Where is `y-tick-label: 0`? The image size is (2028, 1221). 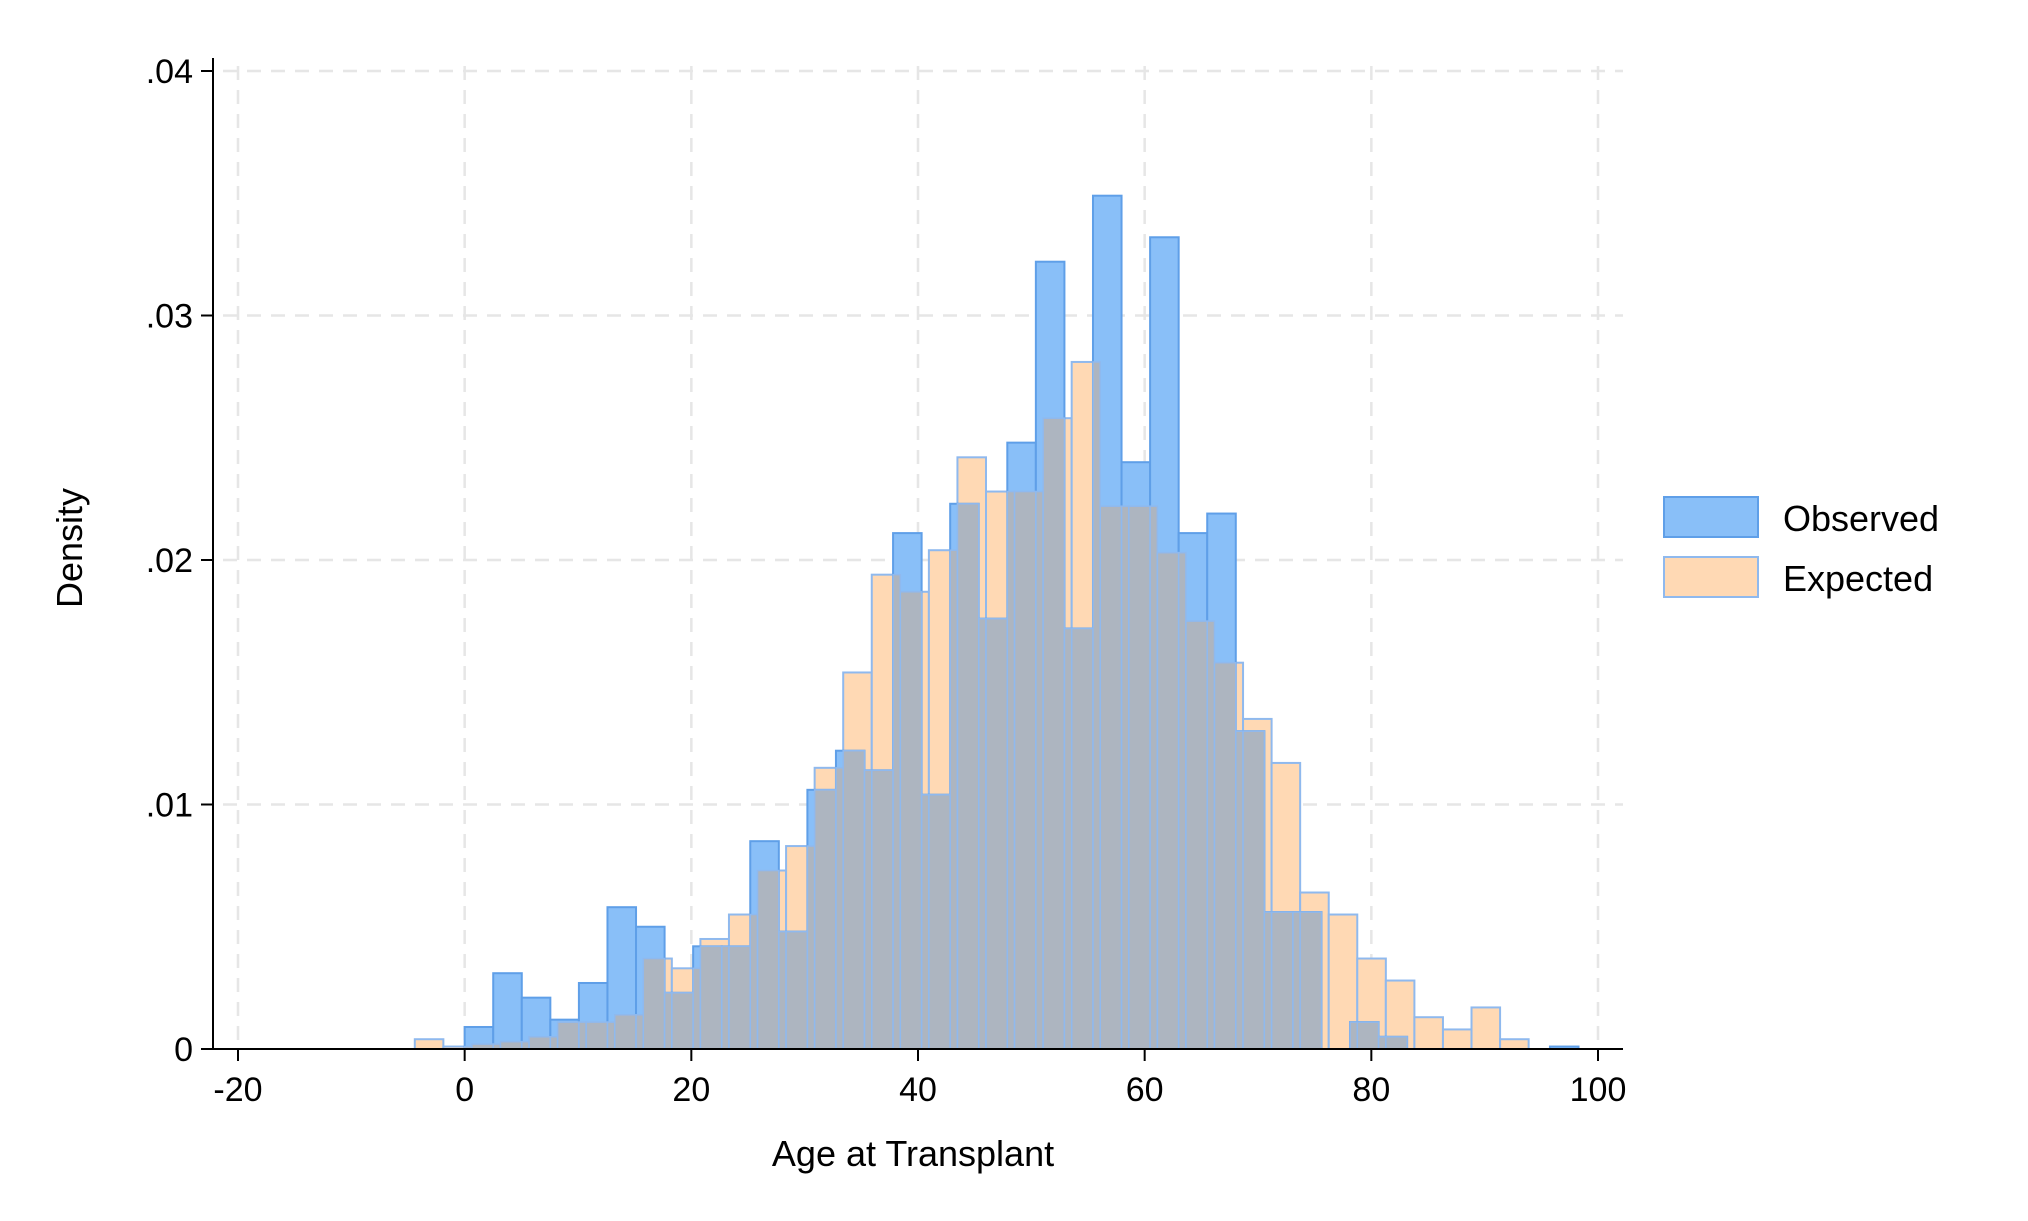
y-tick-label: 0 is located at coordinates (183, 1050).